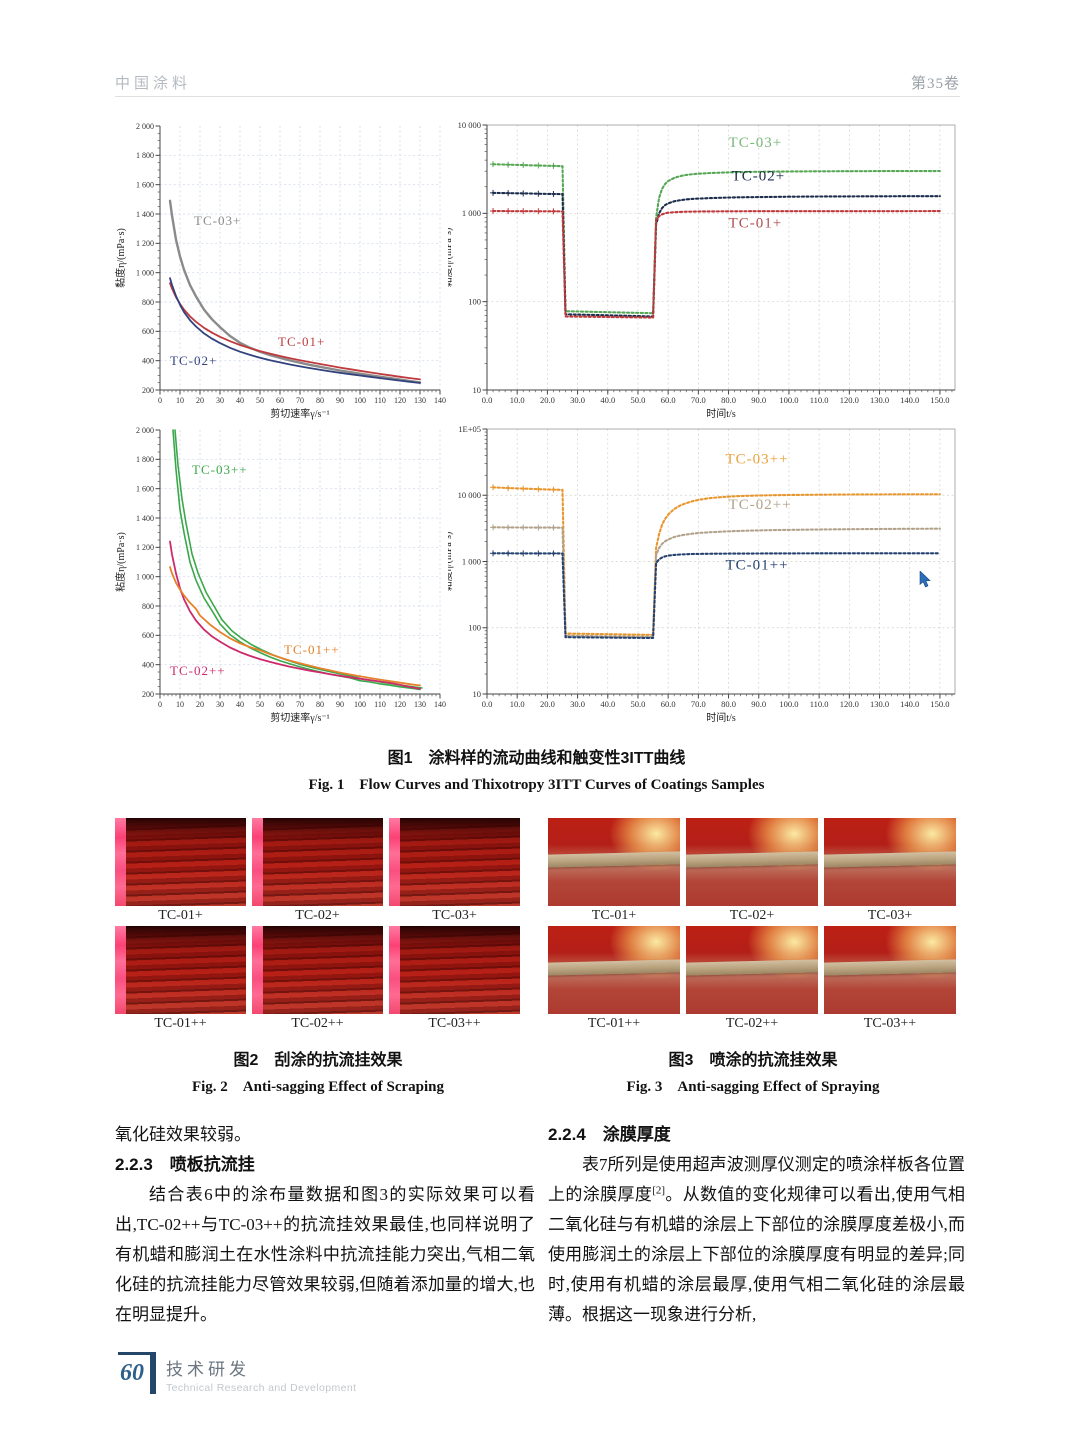 Image resolution: width=1073 pixels, height=1445 pixels. What do you see at coordinates (153, 1373) in the screenshot?
I see `footer-bar` at bounding box center [153, 1373].